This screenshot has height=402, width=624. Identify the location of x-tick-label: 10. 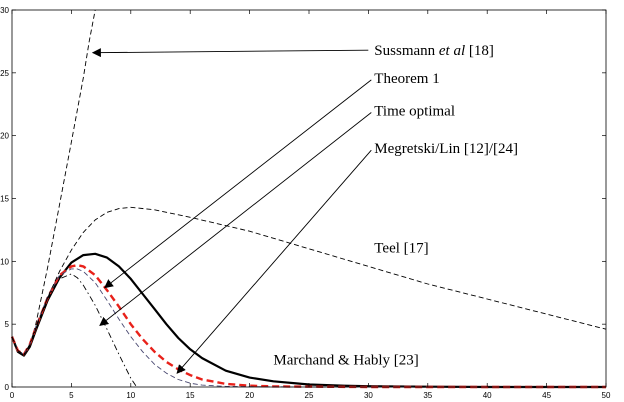
(130, 395).